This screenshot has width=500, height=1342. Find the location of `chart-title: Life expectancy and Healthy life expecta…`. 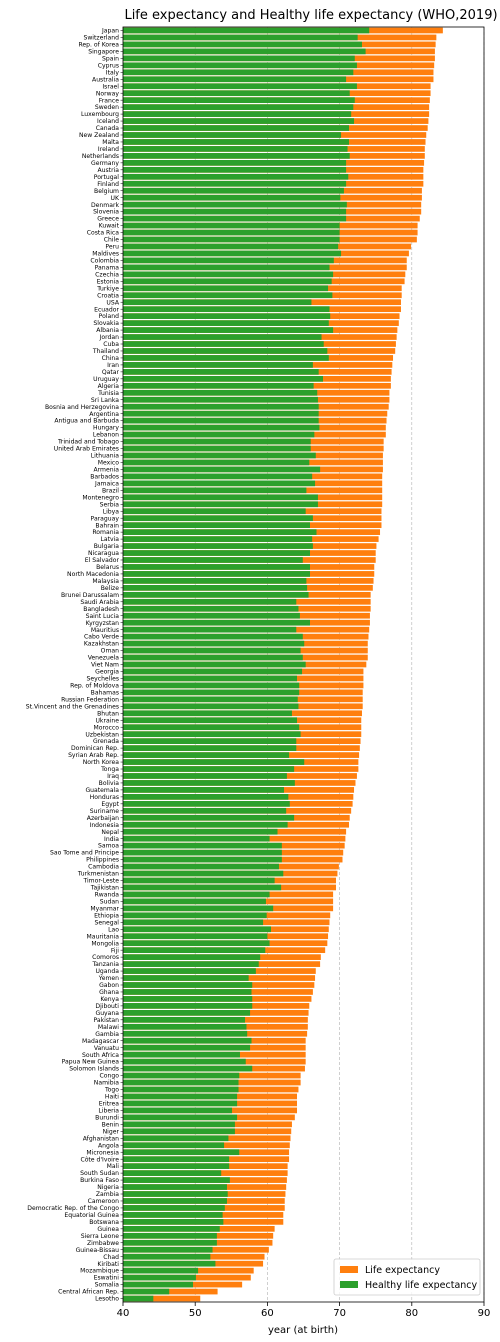

chart-title: Life expectancy and Healthy life expecta… is located at coordinates (310, 15).